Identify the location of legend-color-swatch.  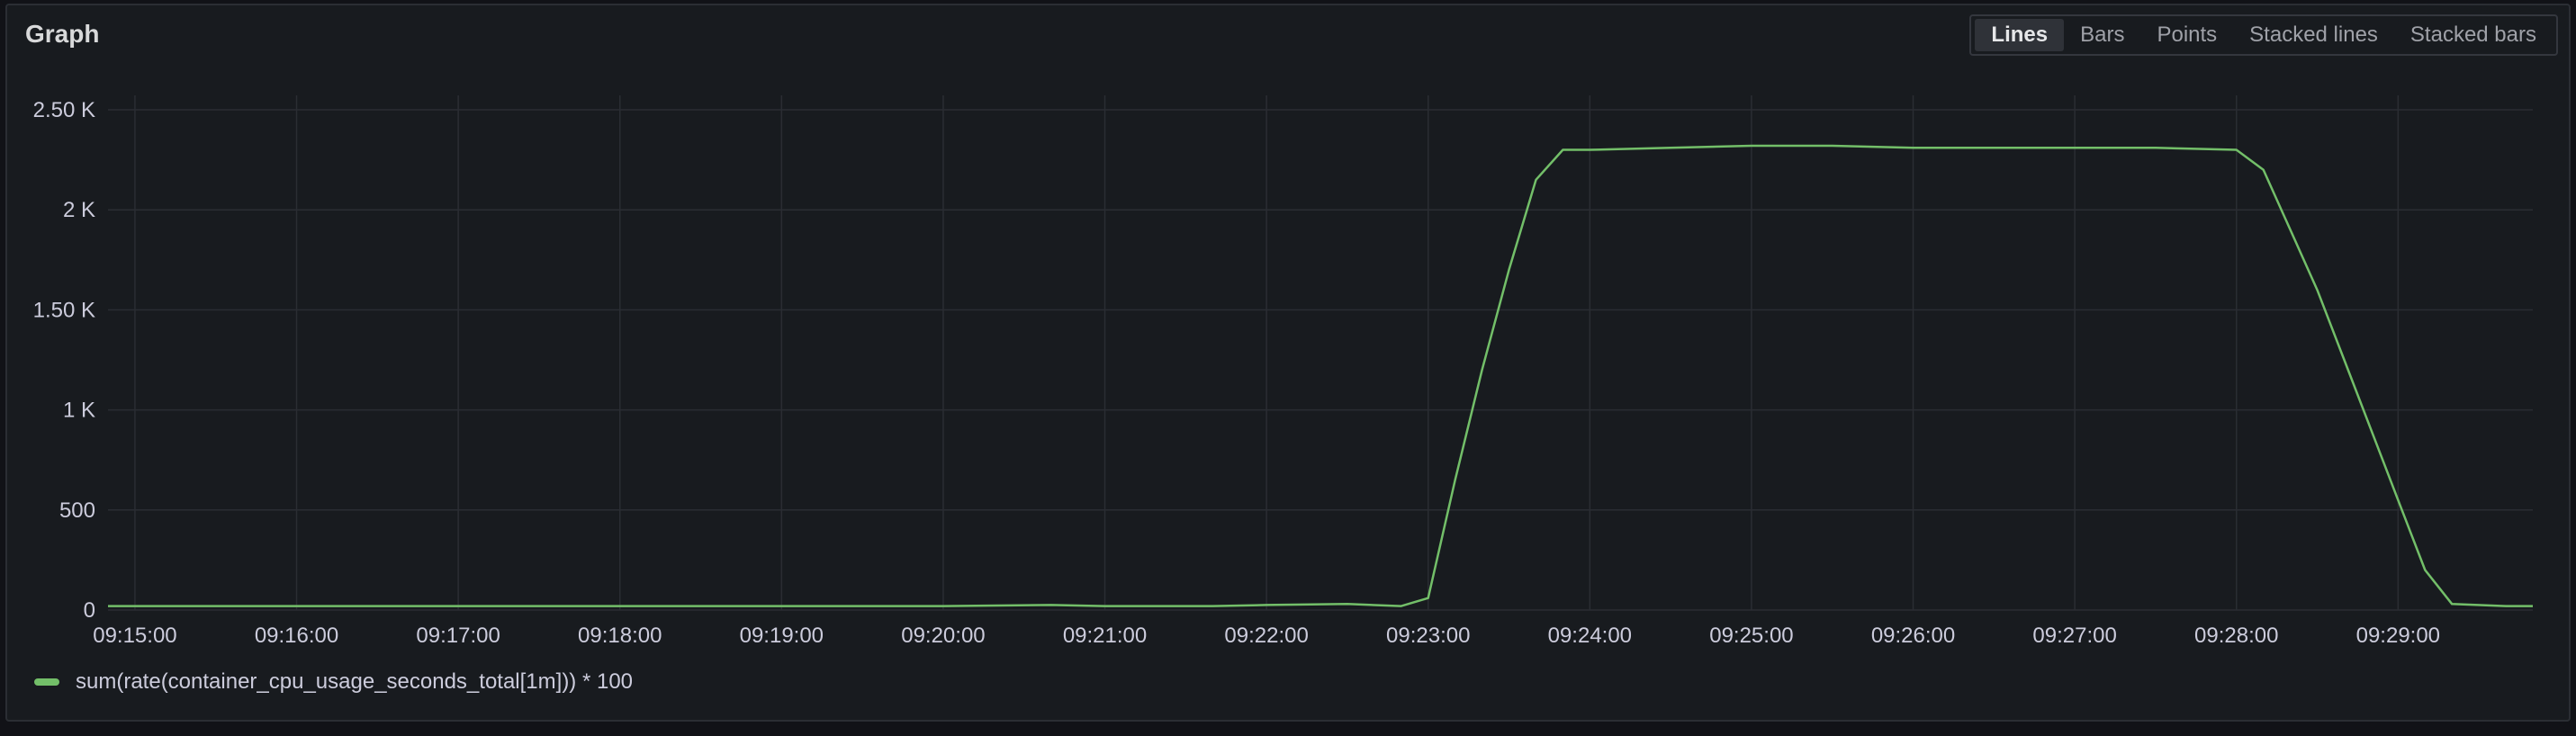
(46, 682).